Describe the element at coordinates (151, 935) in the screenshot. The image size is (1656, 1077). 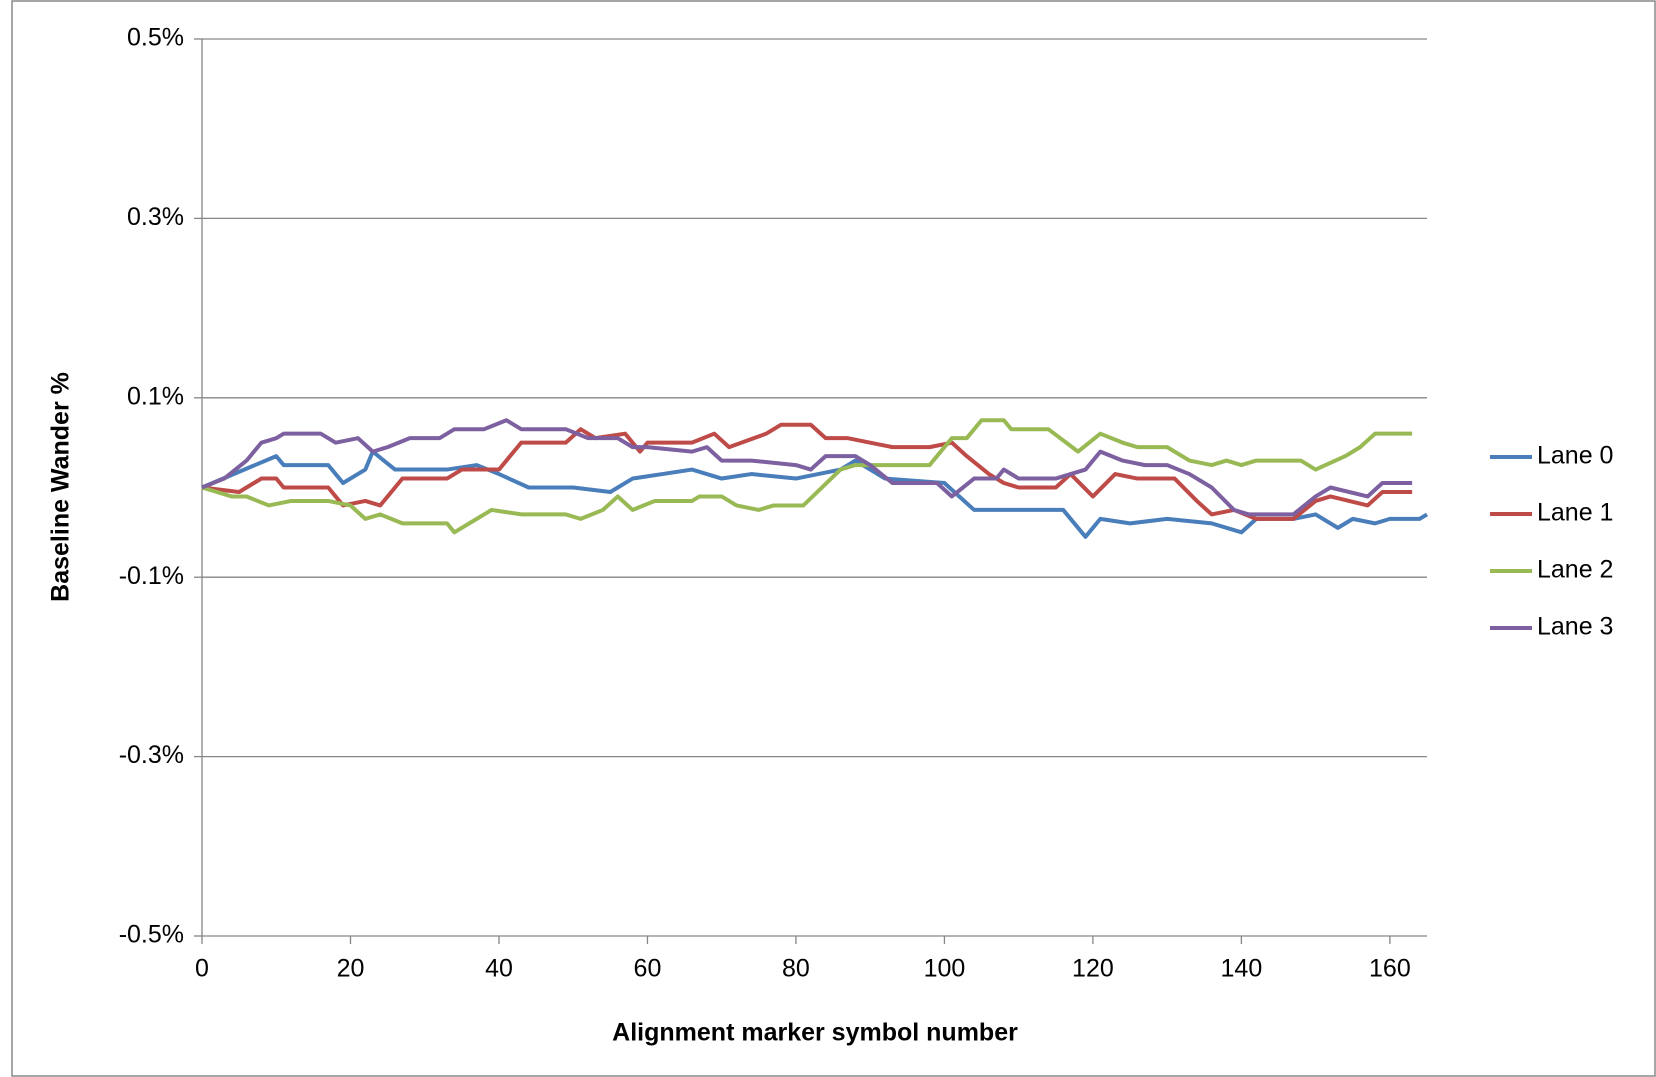
I see `y-tick-label: -0.5%` at that location.